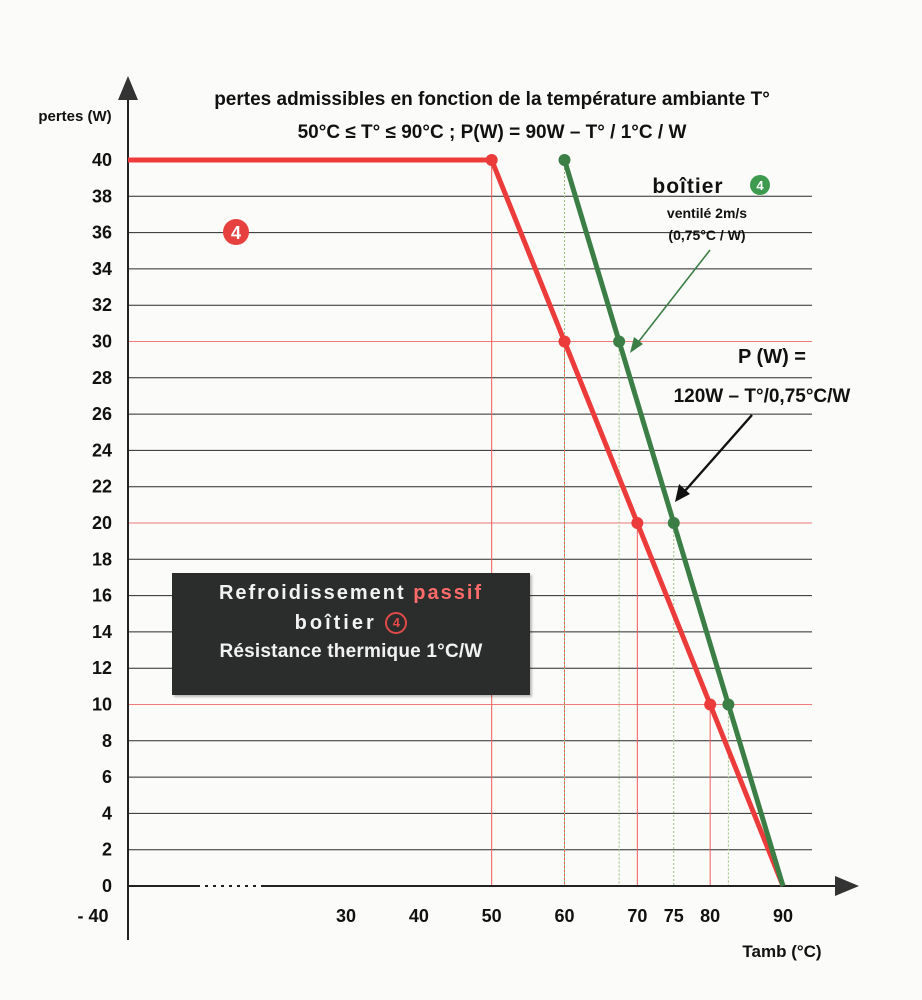 The height and width of the screenshot is (1000, 922). I want to click on green-annotation-marker-circle, so click(760, 185).